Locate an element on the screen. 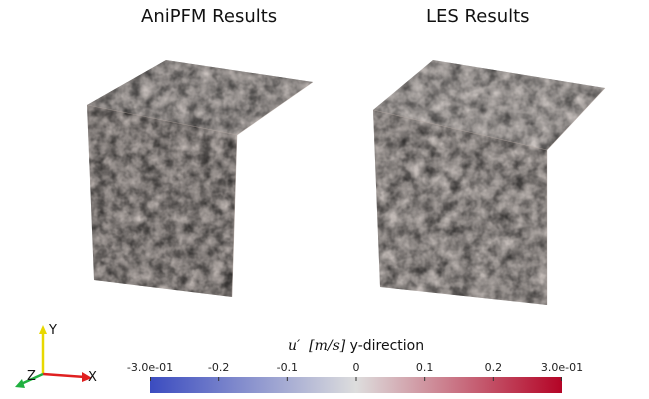 This screenshot has height=399, width=649. colorbar is located at coordinates (356, 385).